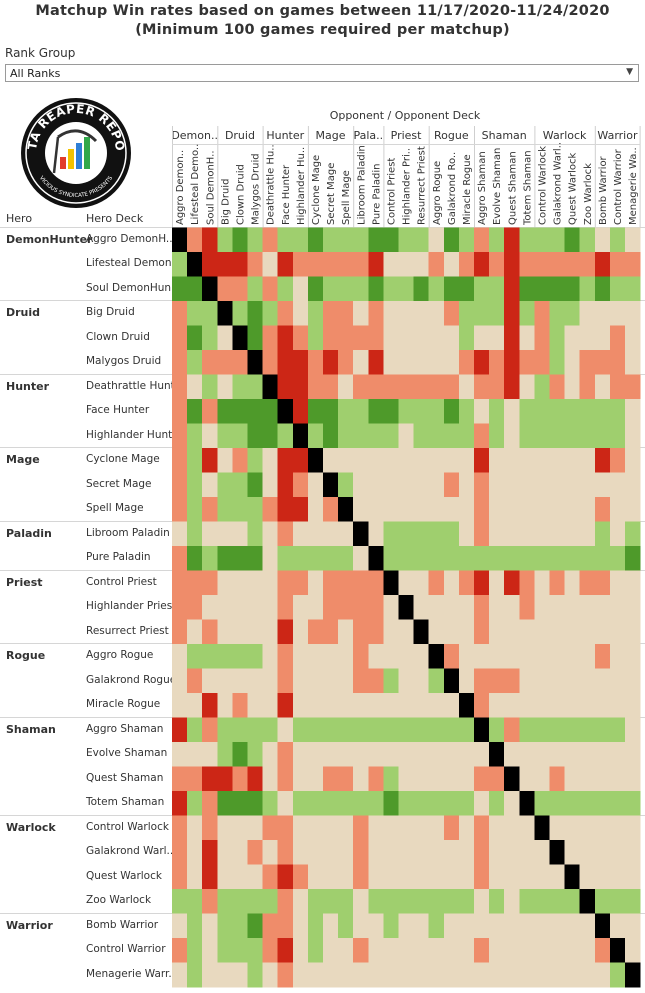 This screenshot has width=645, height=993. What do you see at coordinates (29, 533) in the screenshot?
I see `hero-class-label: Paladin` at bounding box center [29, 533].